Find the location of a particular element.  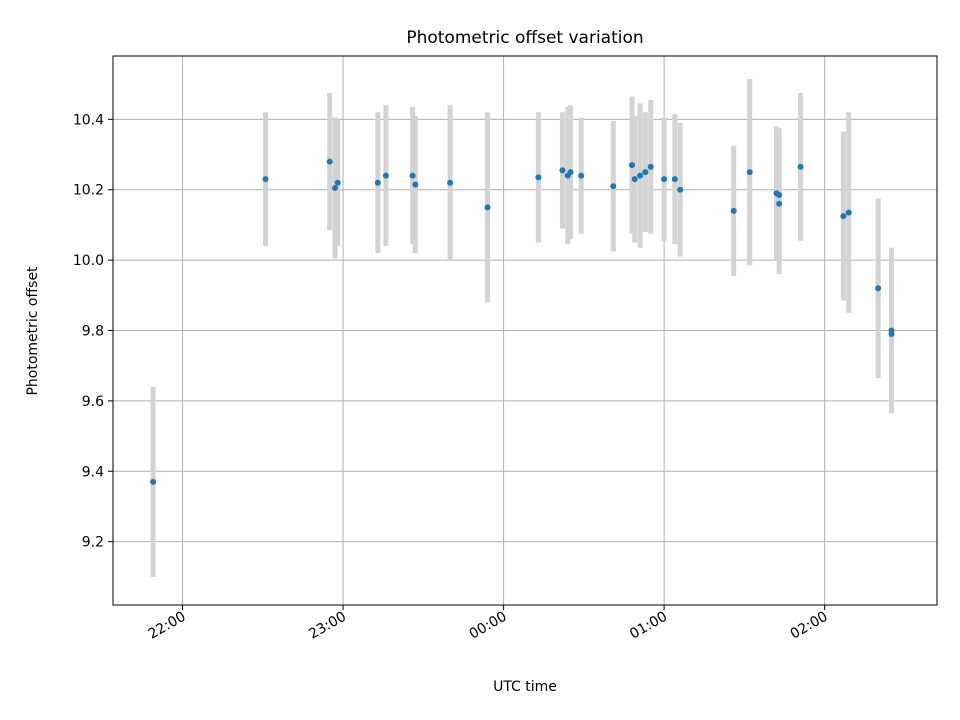

y-tick-label: 9.2 is located at coordinates (93, 543).